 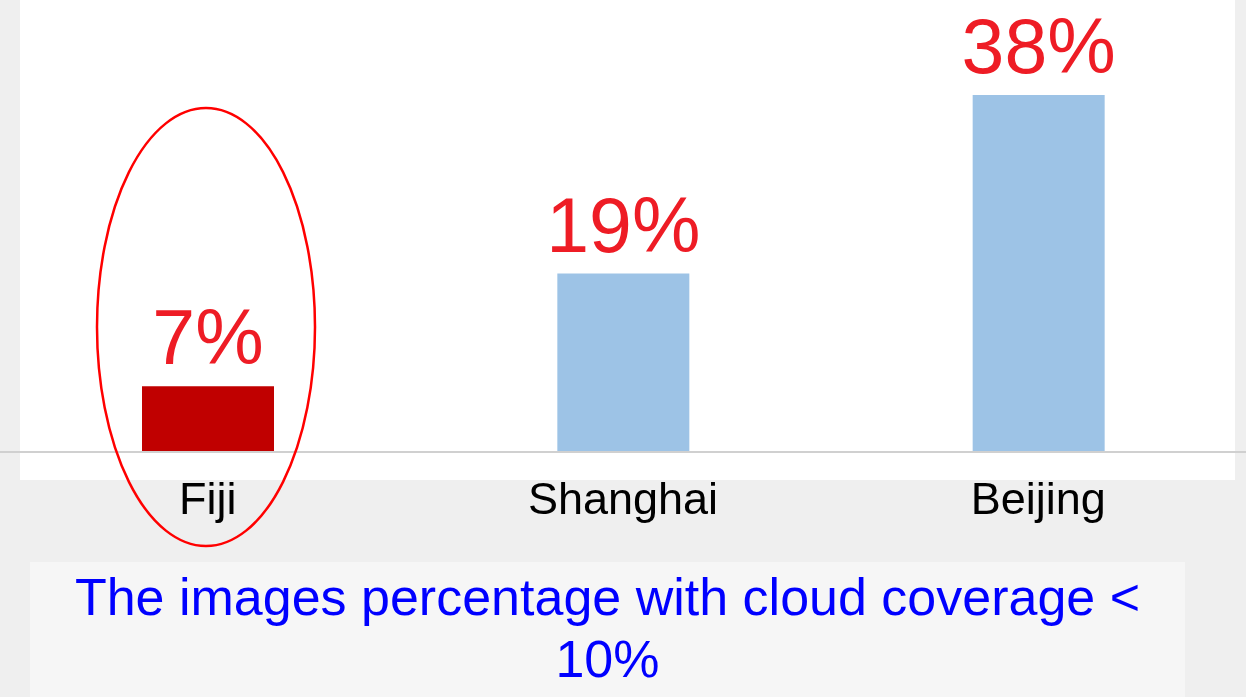 I want to click on x-tick-label: Shanghai, so click(x=623, y=498).